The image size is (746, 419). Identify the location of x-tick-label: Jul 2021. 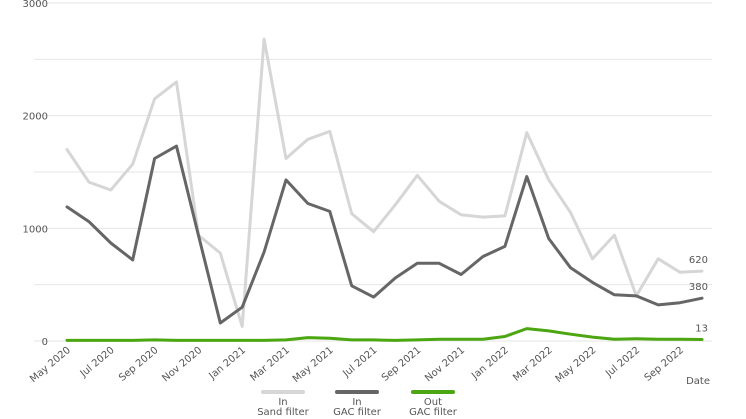
(359, 362).